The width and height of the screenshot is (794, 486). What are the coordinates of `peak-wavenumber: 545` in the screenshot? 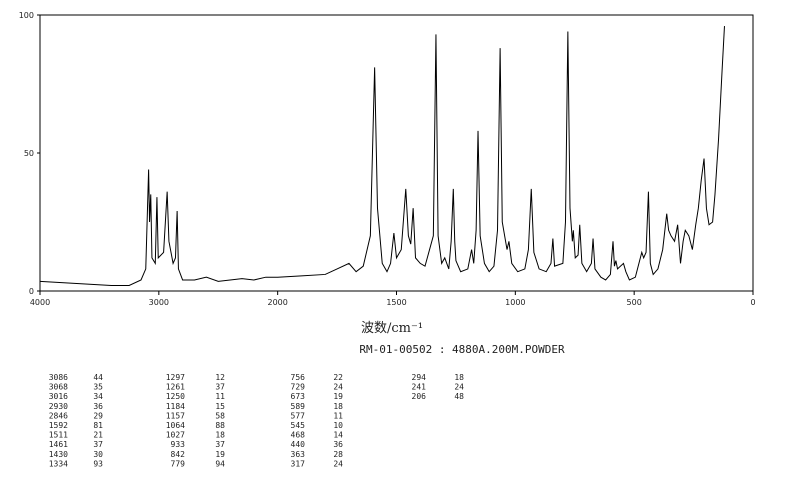 It's located at (298, 425).